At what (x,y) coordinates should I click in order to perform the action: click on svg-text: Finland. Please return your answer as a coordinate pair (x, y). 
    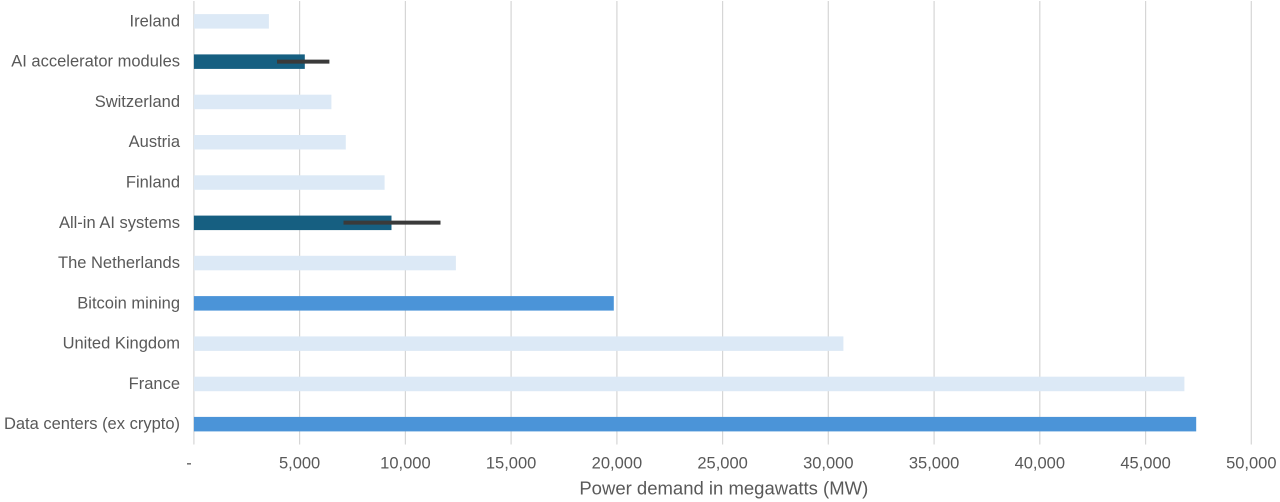
    Looking at the image, I should click on (153, 183).